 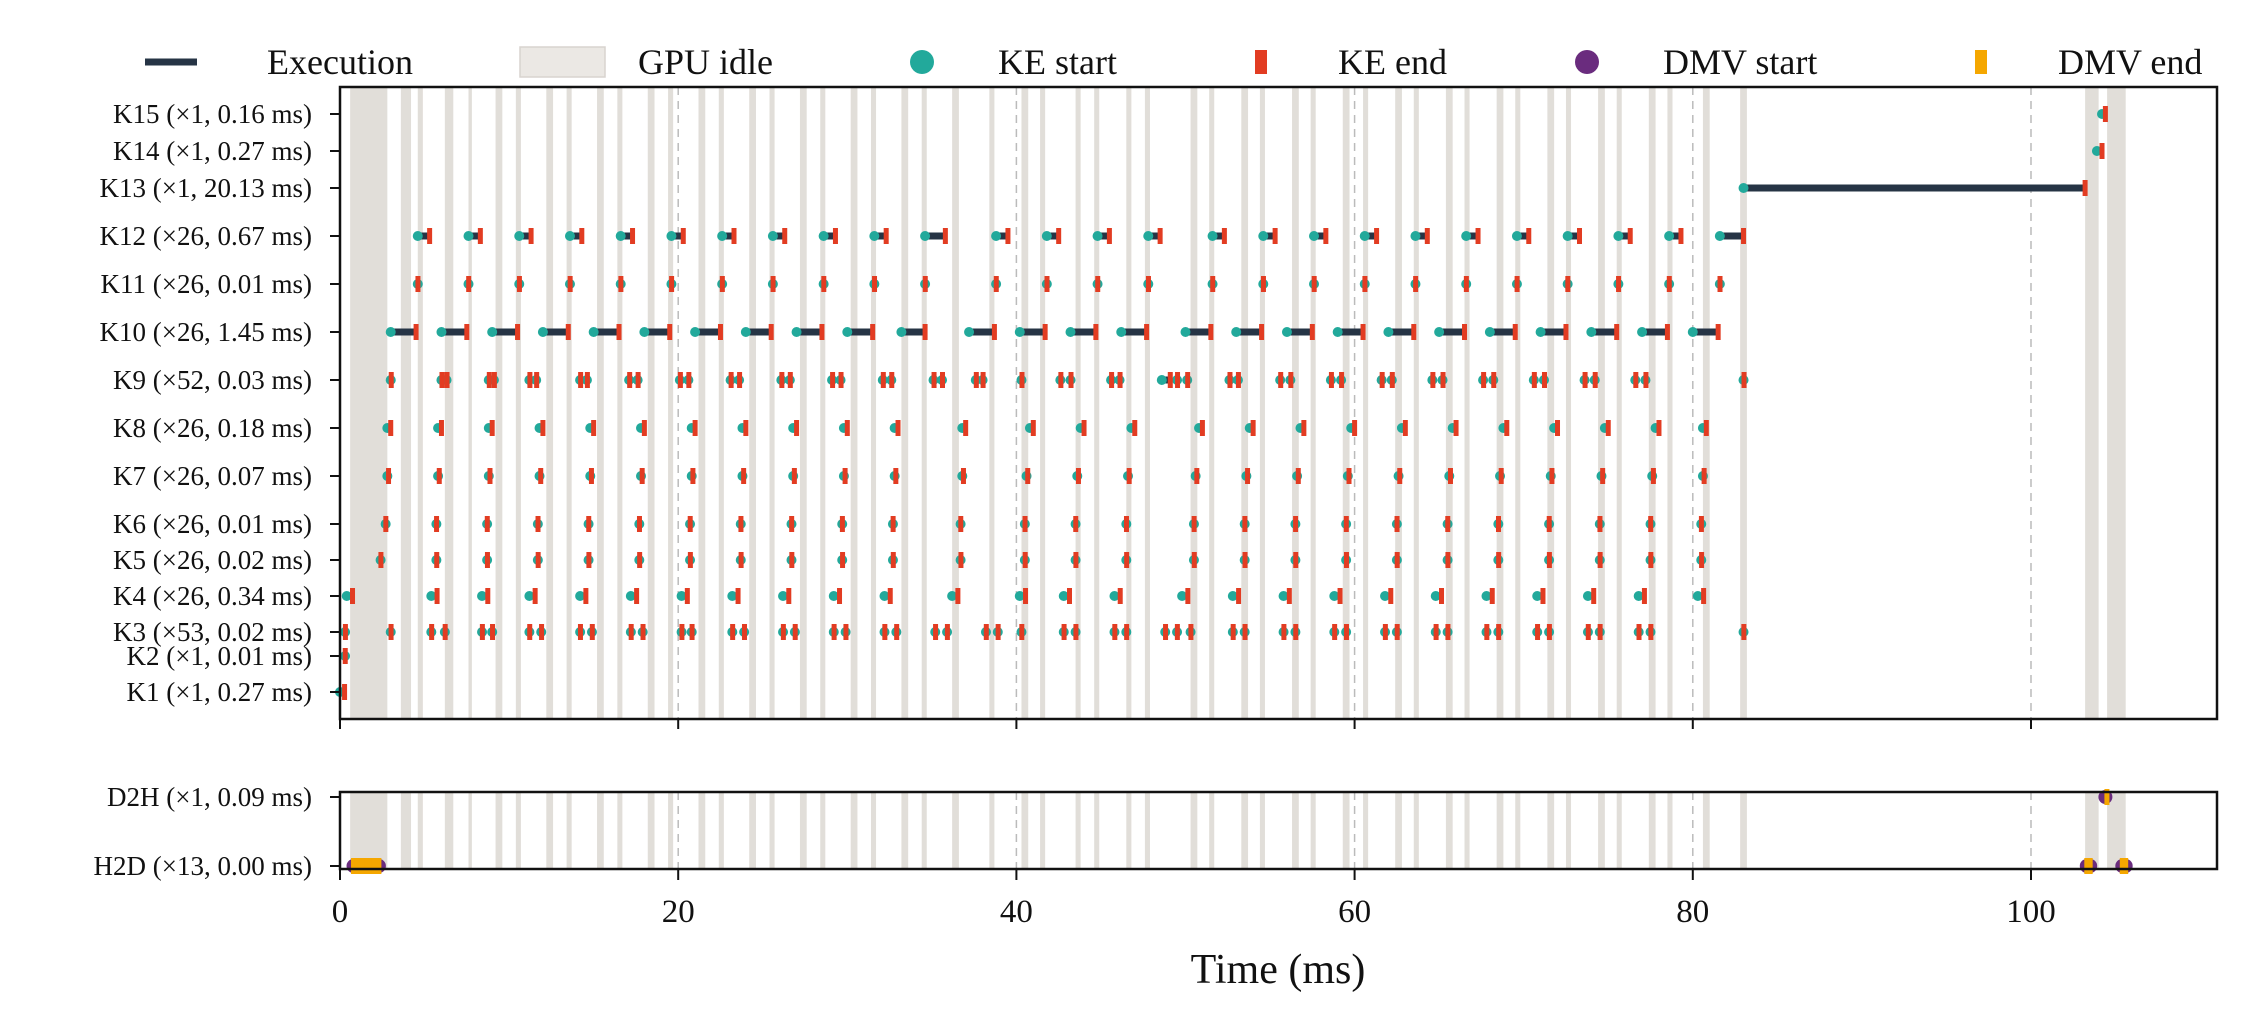 I want to click on dmv-end-marker, so click(x=2126, y=866).